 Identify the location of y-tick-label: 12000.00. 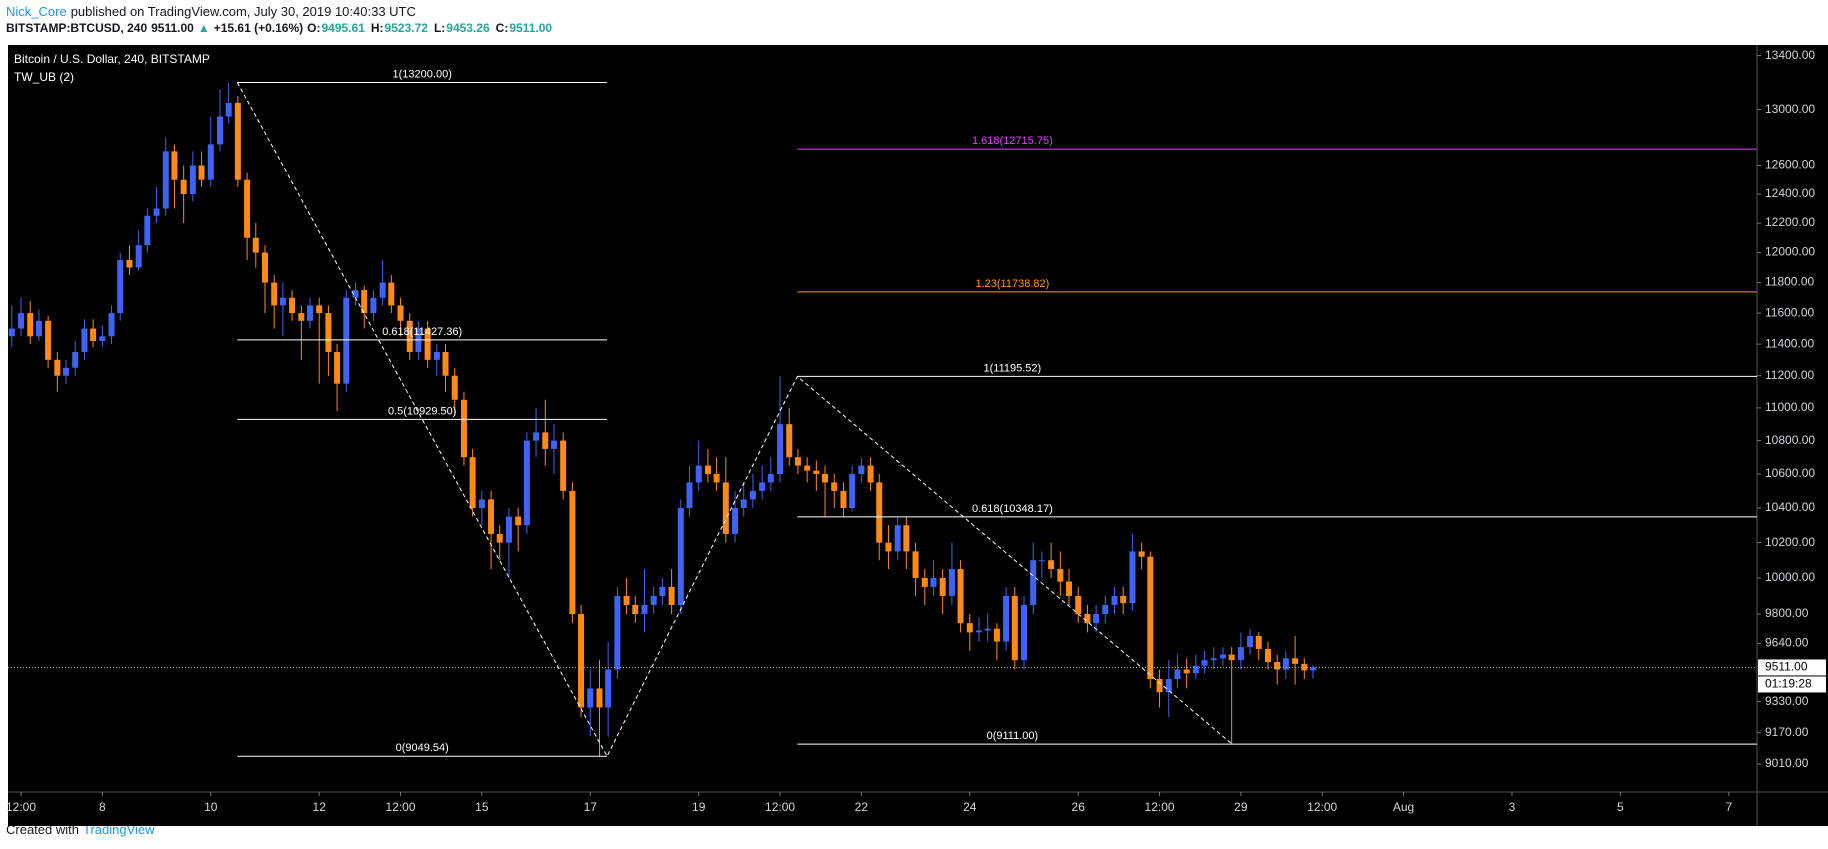
(1790, 252).